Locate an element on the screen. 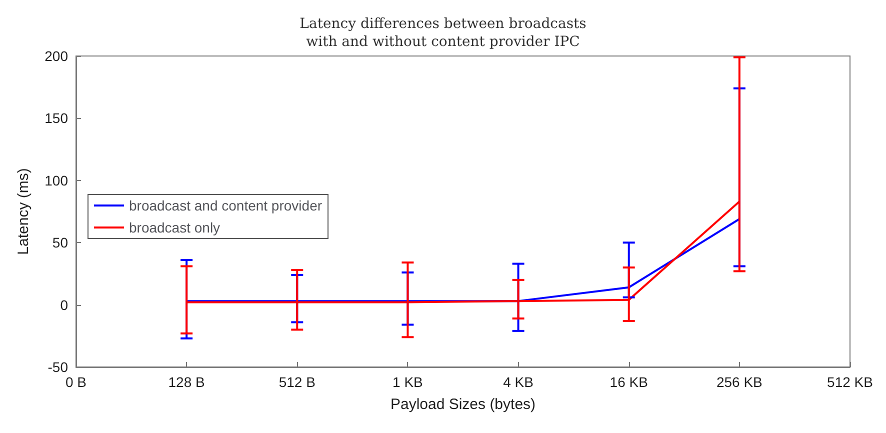  x-tick-label: 0 B is located at coordinates (76, 382).